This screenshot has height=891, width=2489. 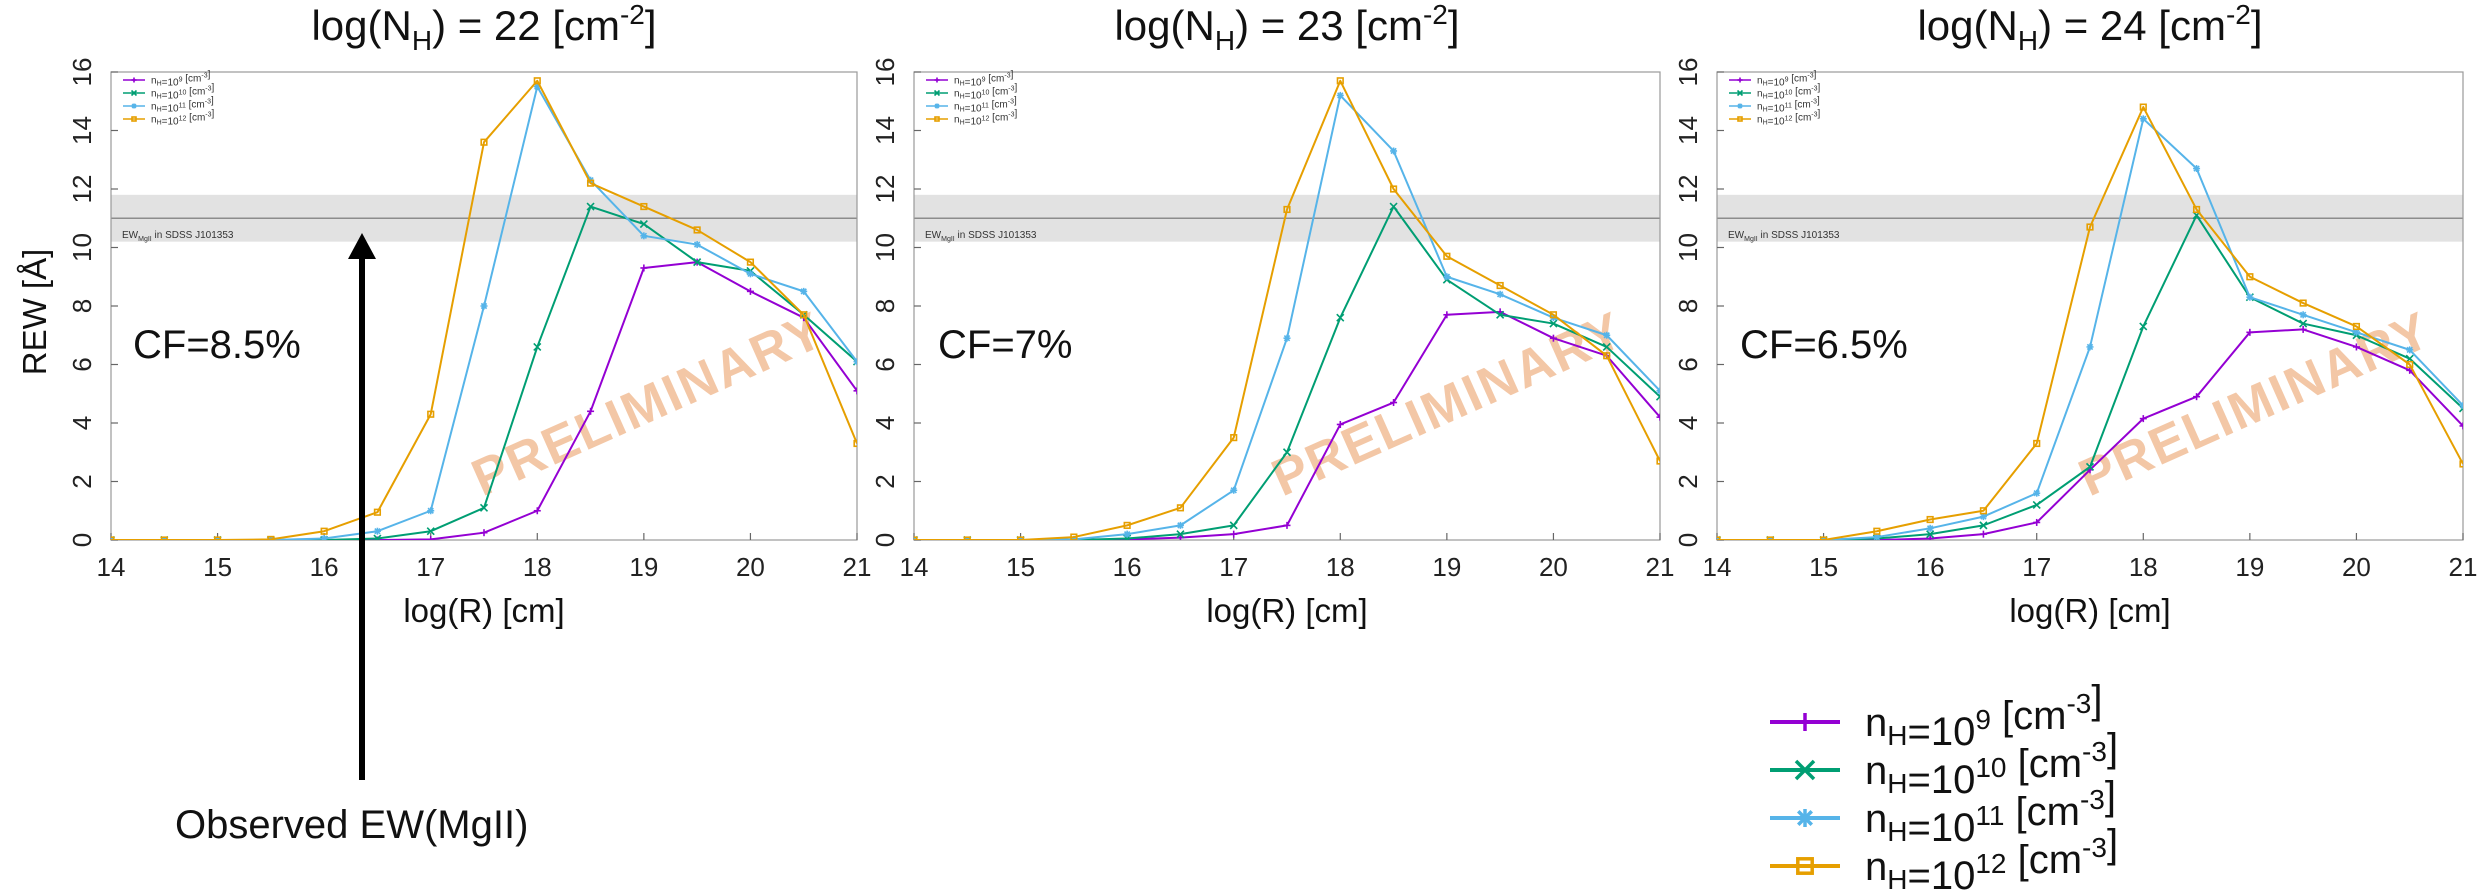 I want to click on legend-entry: nH=1010 [cm-3], so click(x=1944, y=764).